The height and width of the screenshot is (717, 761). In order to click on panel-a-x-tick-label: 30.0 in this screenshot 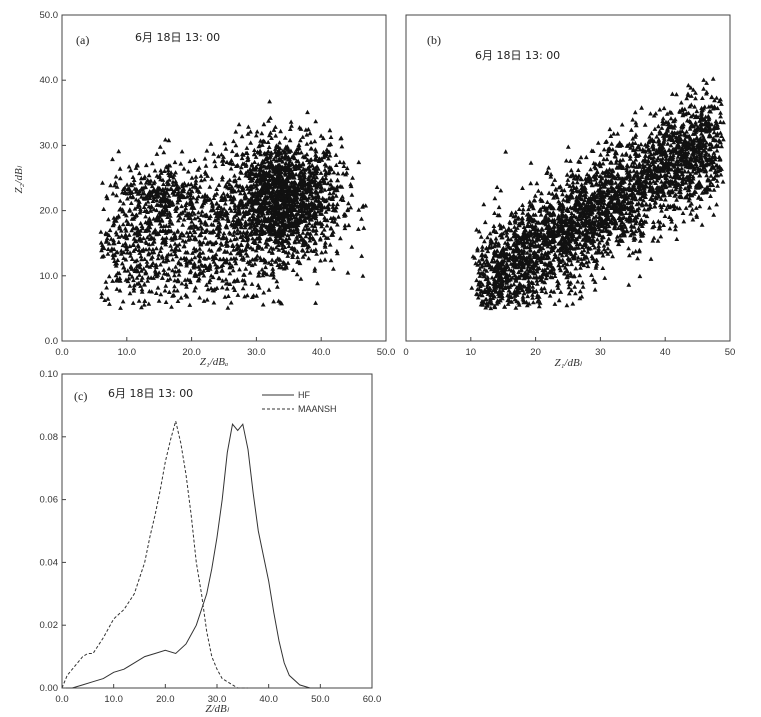, I will do `click(256, 352)`.